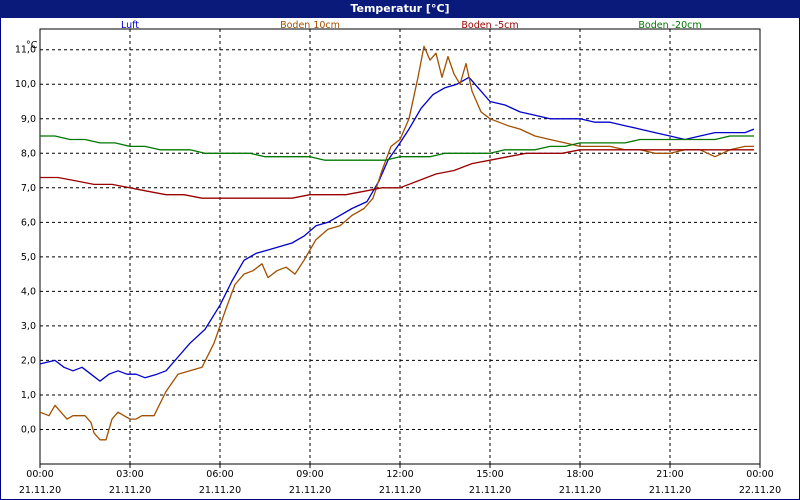 The height and width of the screenshot is (500, 800). What do you see at coordinates (28, 291) in the screenshot?
I see `y-tick-label: 4,0` at bounding box center [28, 291].